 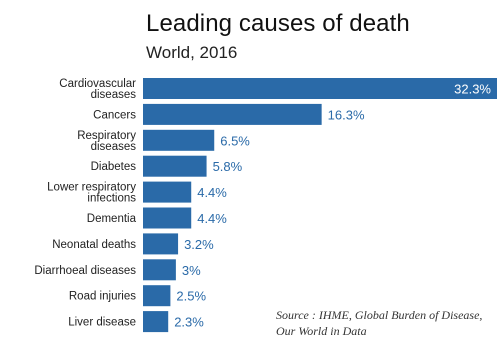 I want to click on value-label-6: 3.2%, so click(x=199, y=244).